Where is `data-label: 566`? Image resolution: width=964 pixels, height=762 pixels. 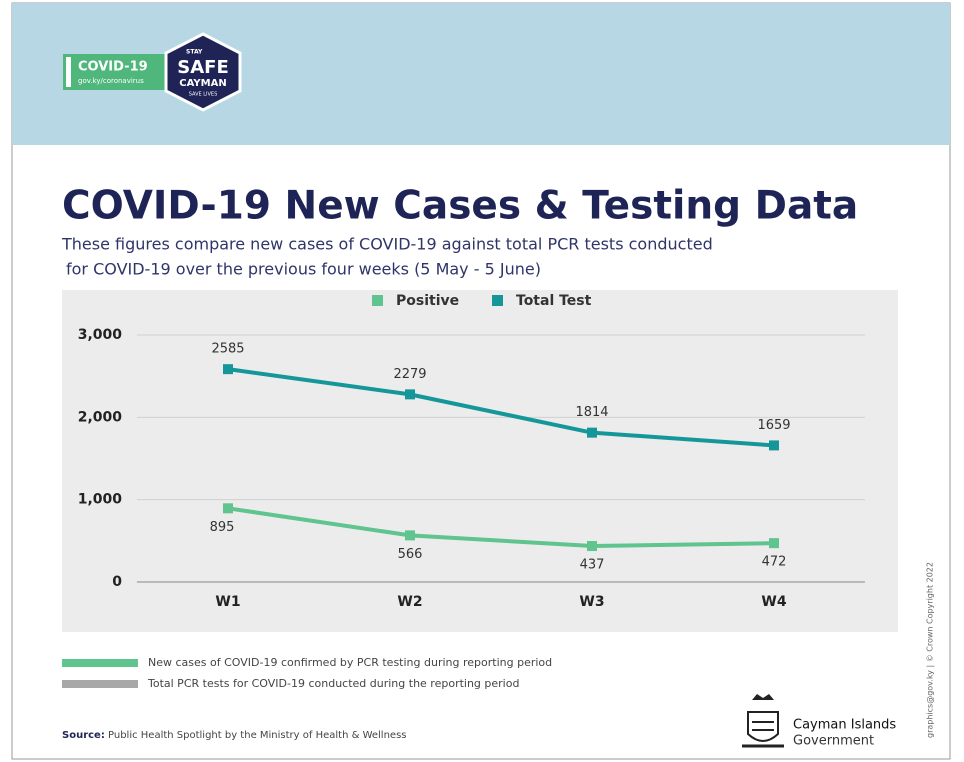
data-label: 566 is located at coordinates (410, 554).